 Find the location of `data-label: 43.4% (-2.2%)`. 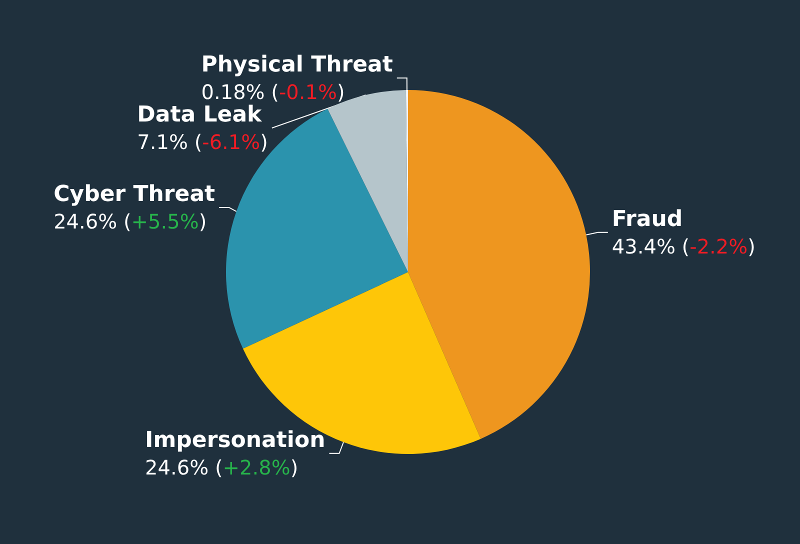

data-label: 43.4% (-2.2%) is located at coordinates (684, 246).